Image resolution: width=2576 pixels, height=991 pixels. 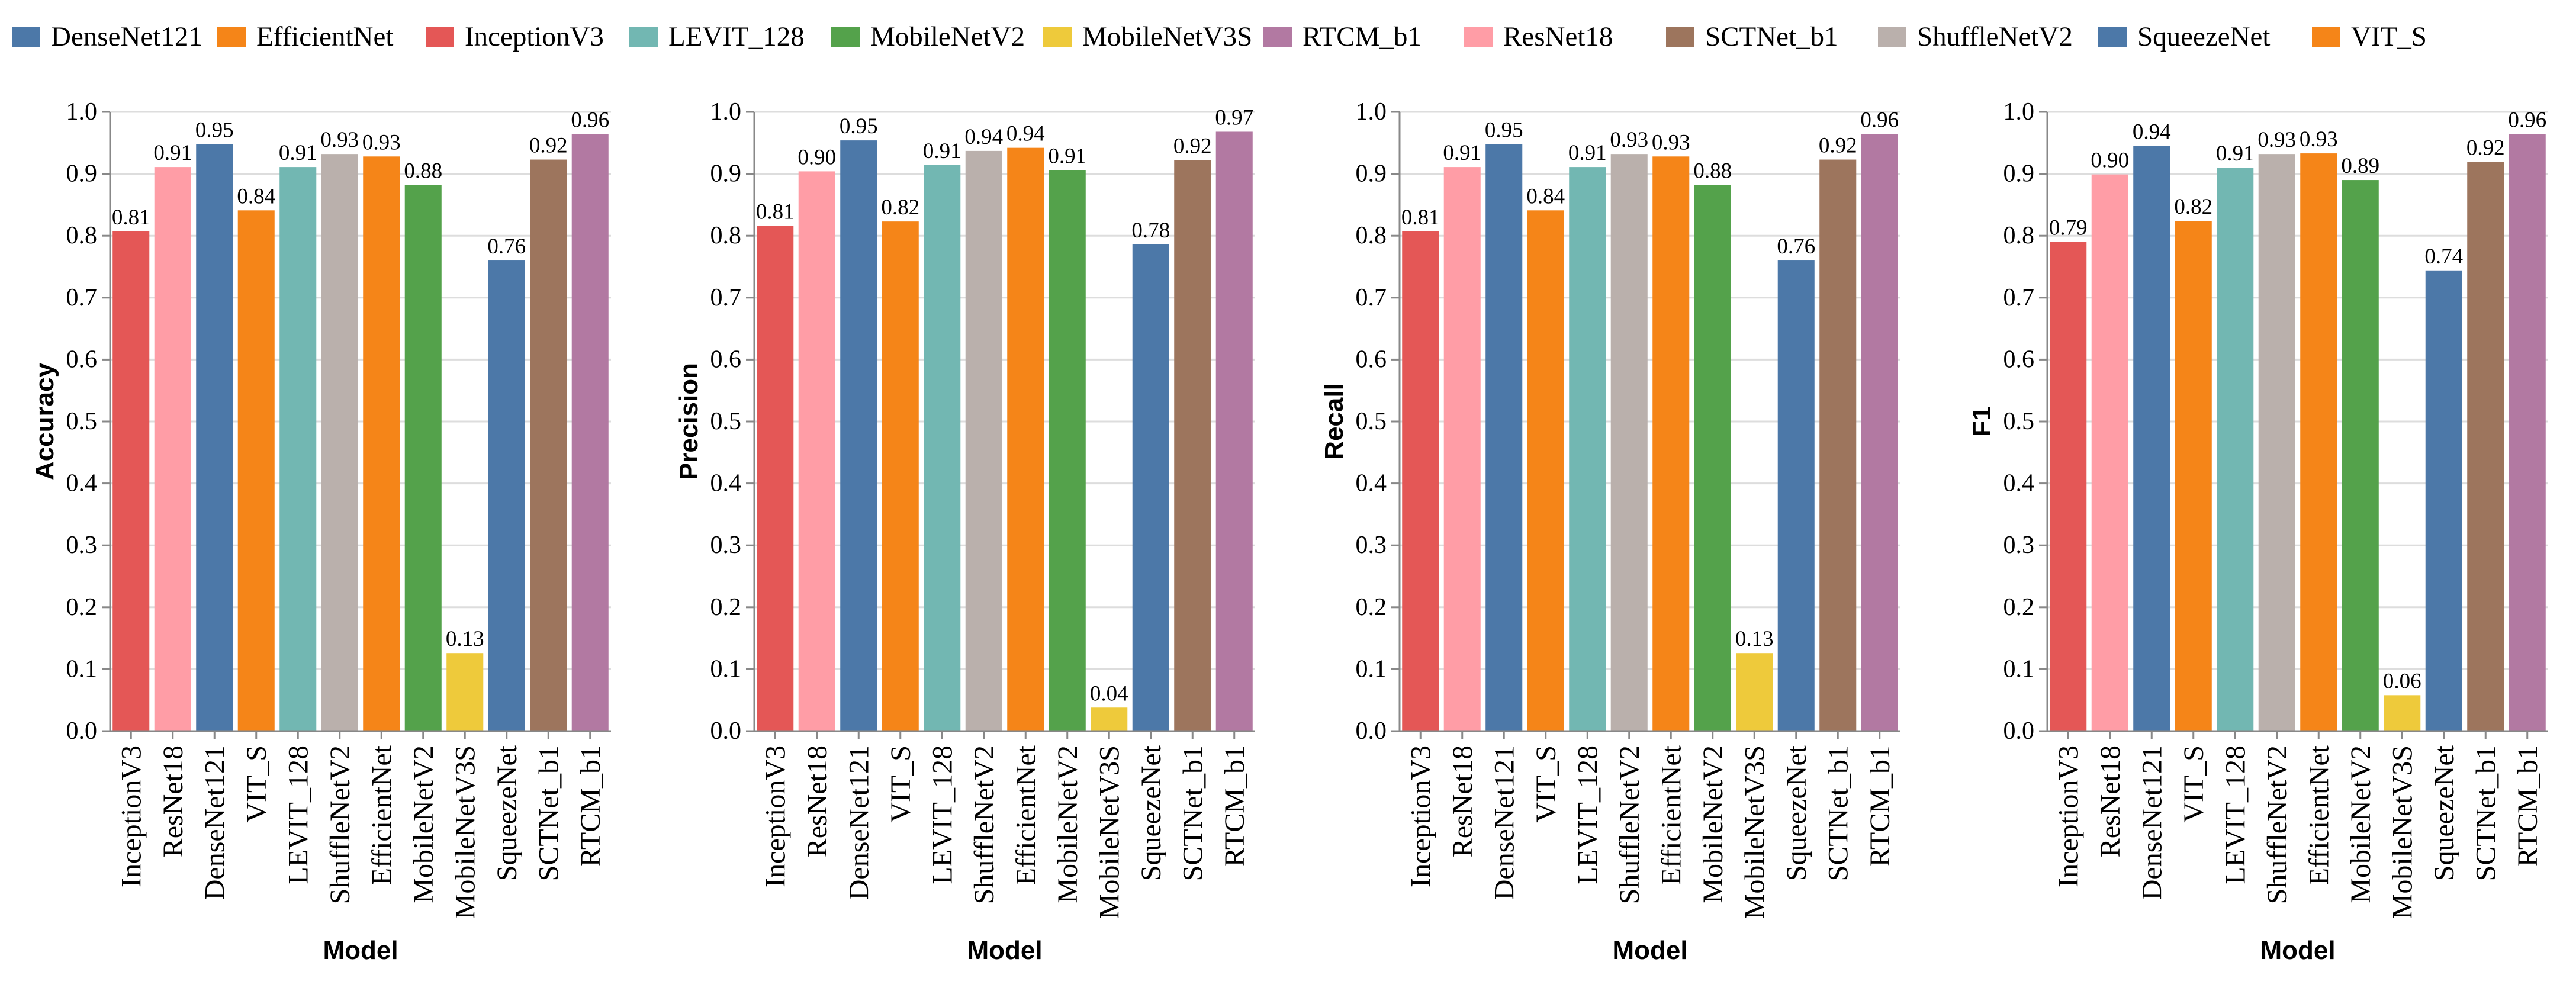 What do you see at coordinates (1771, 37) in the screenshot?
I see `legend-label: SCTNet_b1` at bounding box center [1771, 37].